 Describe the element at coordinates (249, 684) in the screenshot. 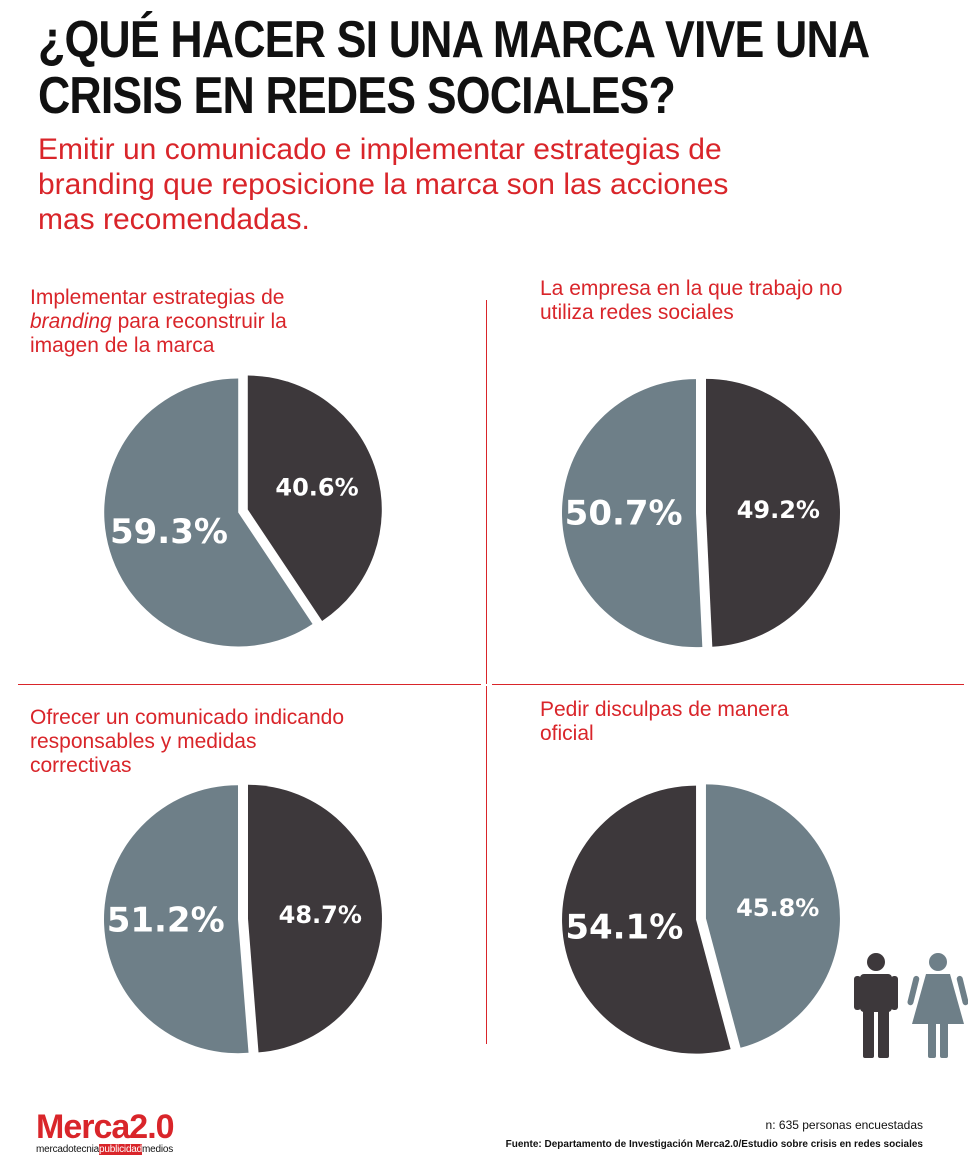

I see `grid-divider-horizontal-left` at that location.